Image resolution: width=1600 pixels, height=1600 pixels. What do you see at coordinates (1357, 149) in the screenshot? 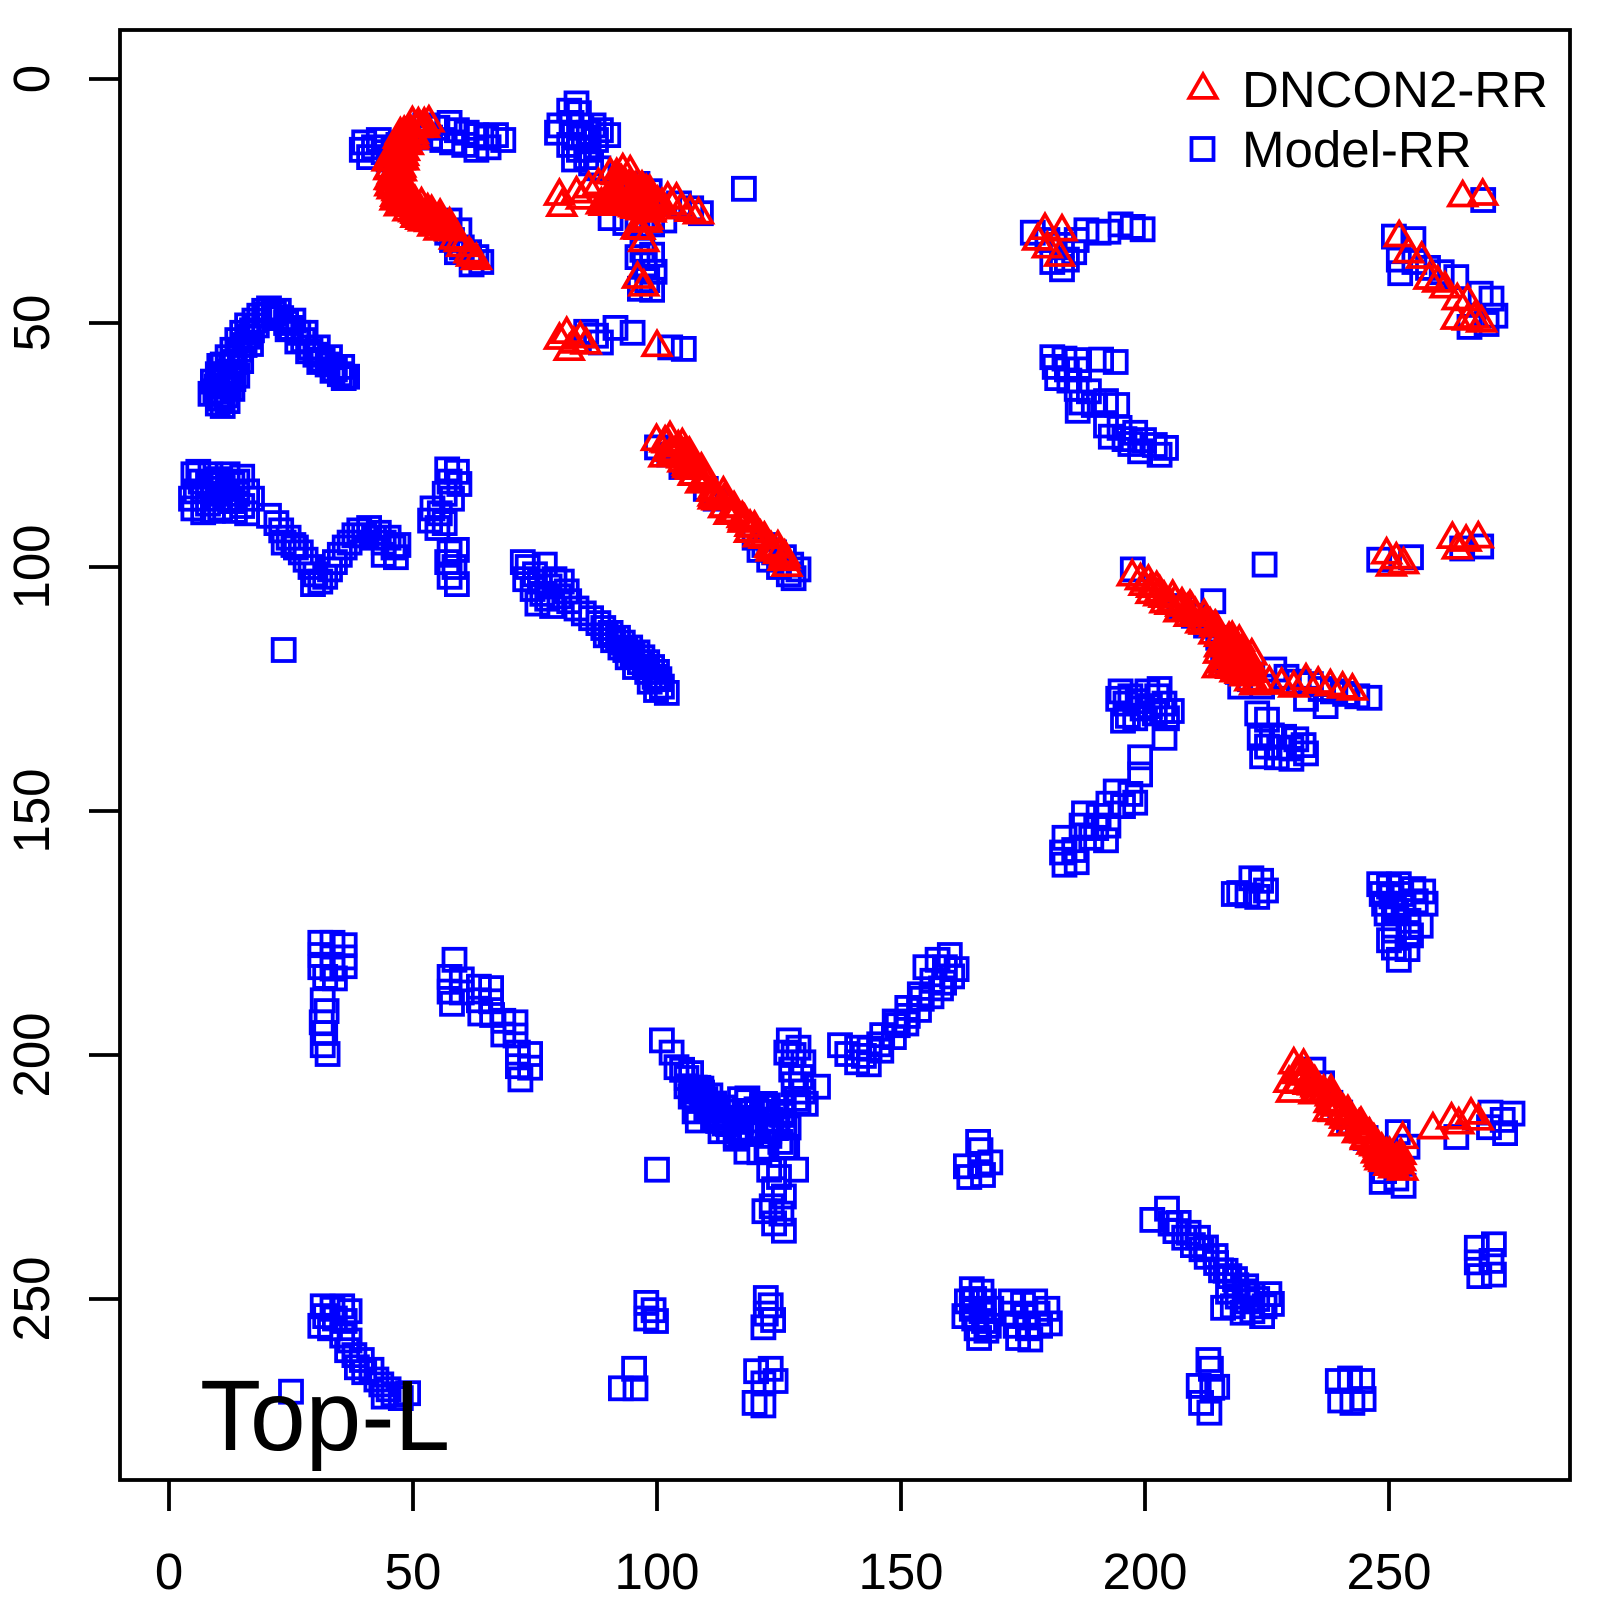
I see `svg-text: Model-RR` at bounding box center [1357, 149].